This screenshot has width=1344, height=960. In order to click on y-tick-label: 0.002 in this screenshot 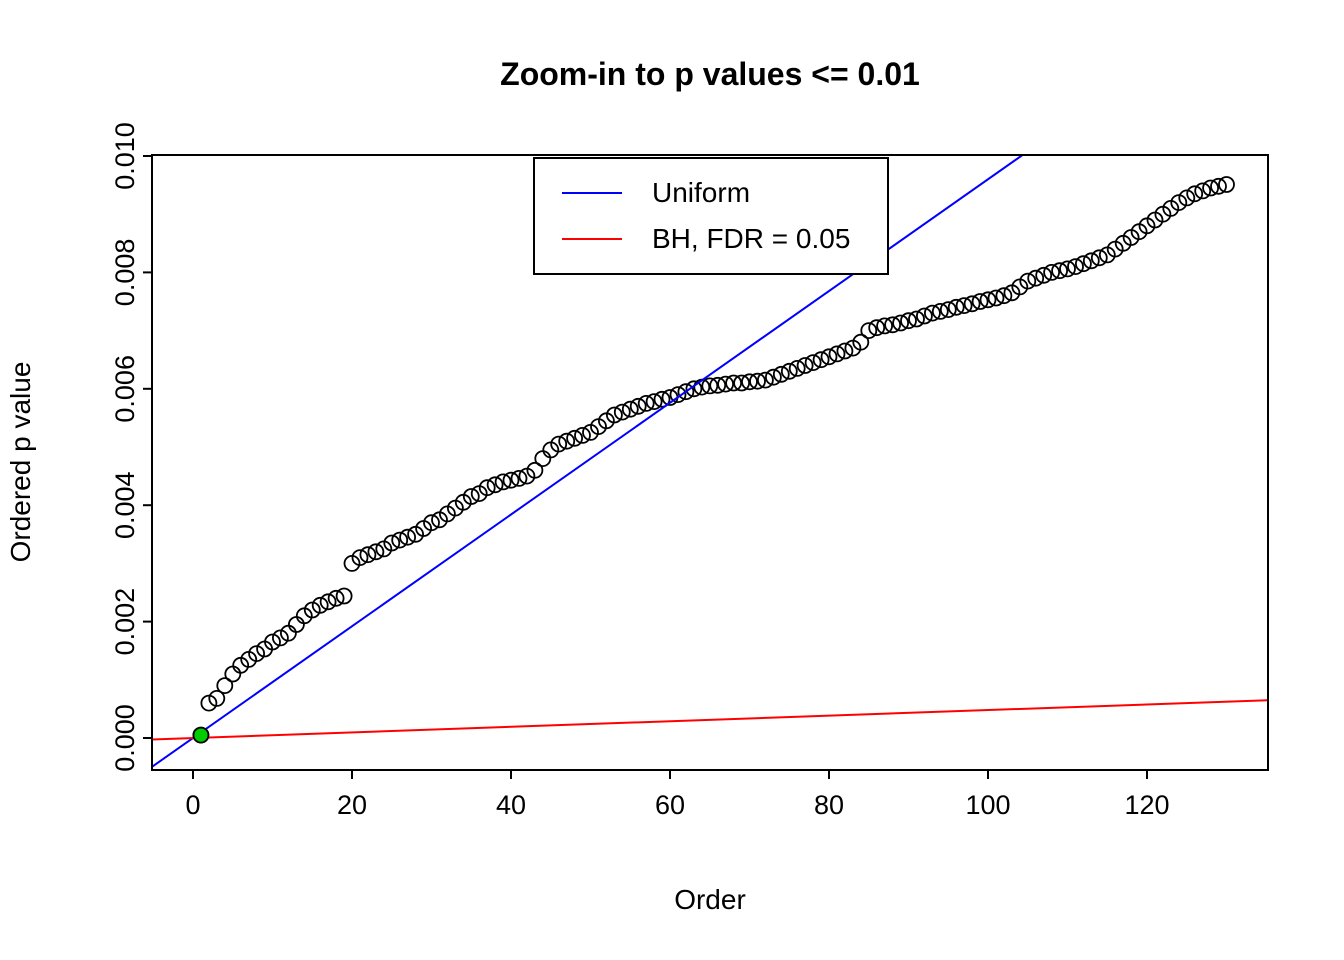, I will do `click(125, 622)`.